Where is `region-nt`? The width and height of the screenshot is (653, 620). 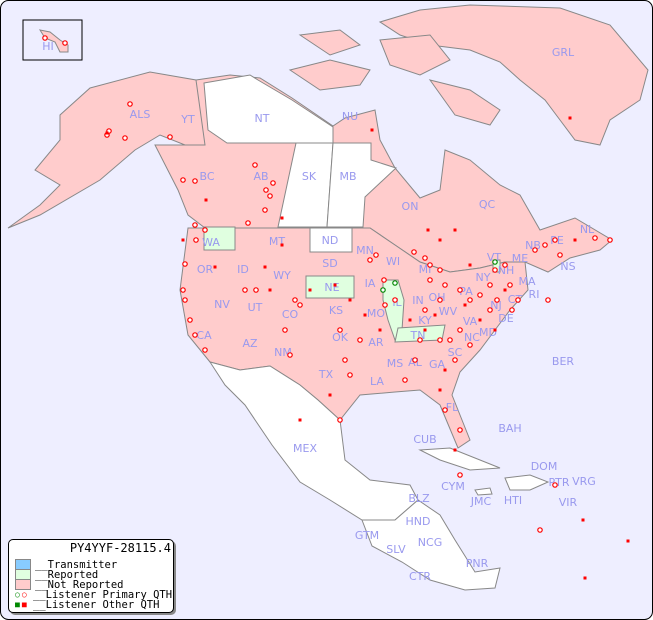 region-nt is located at coordinates (268, 109).